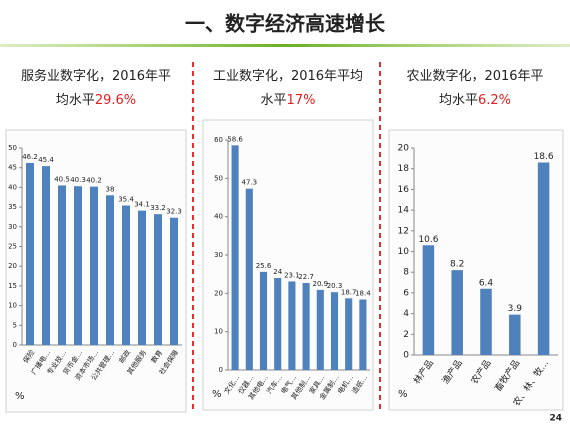 The image size is (570, 427). Describe the element at coordinates (363, 293) in the screenshot. I see `value-label: 18.4` at that location.